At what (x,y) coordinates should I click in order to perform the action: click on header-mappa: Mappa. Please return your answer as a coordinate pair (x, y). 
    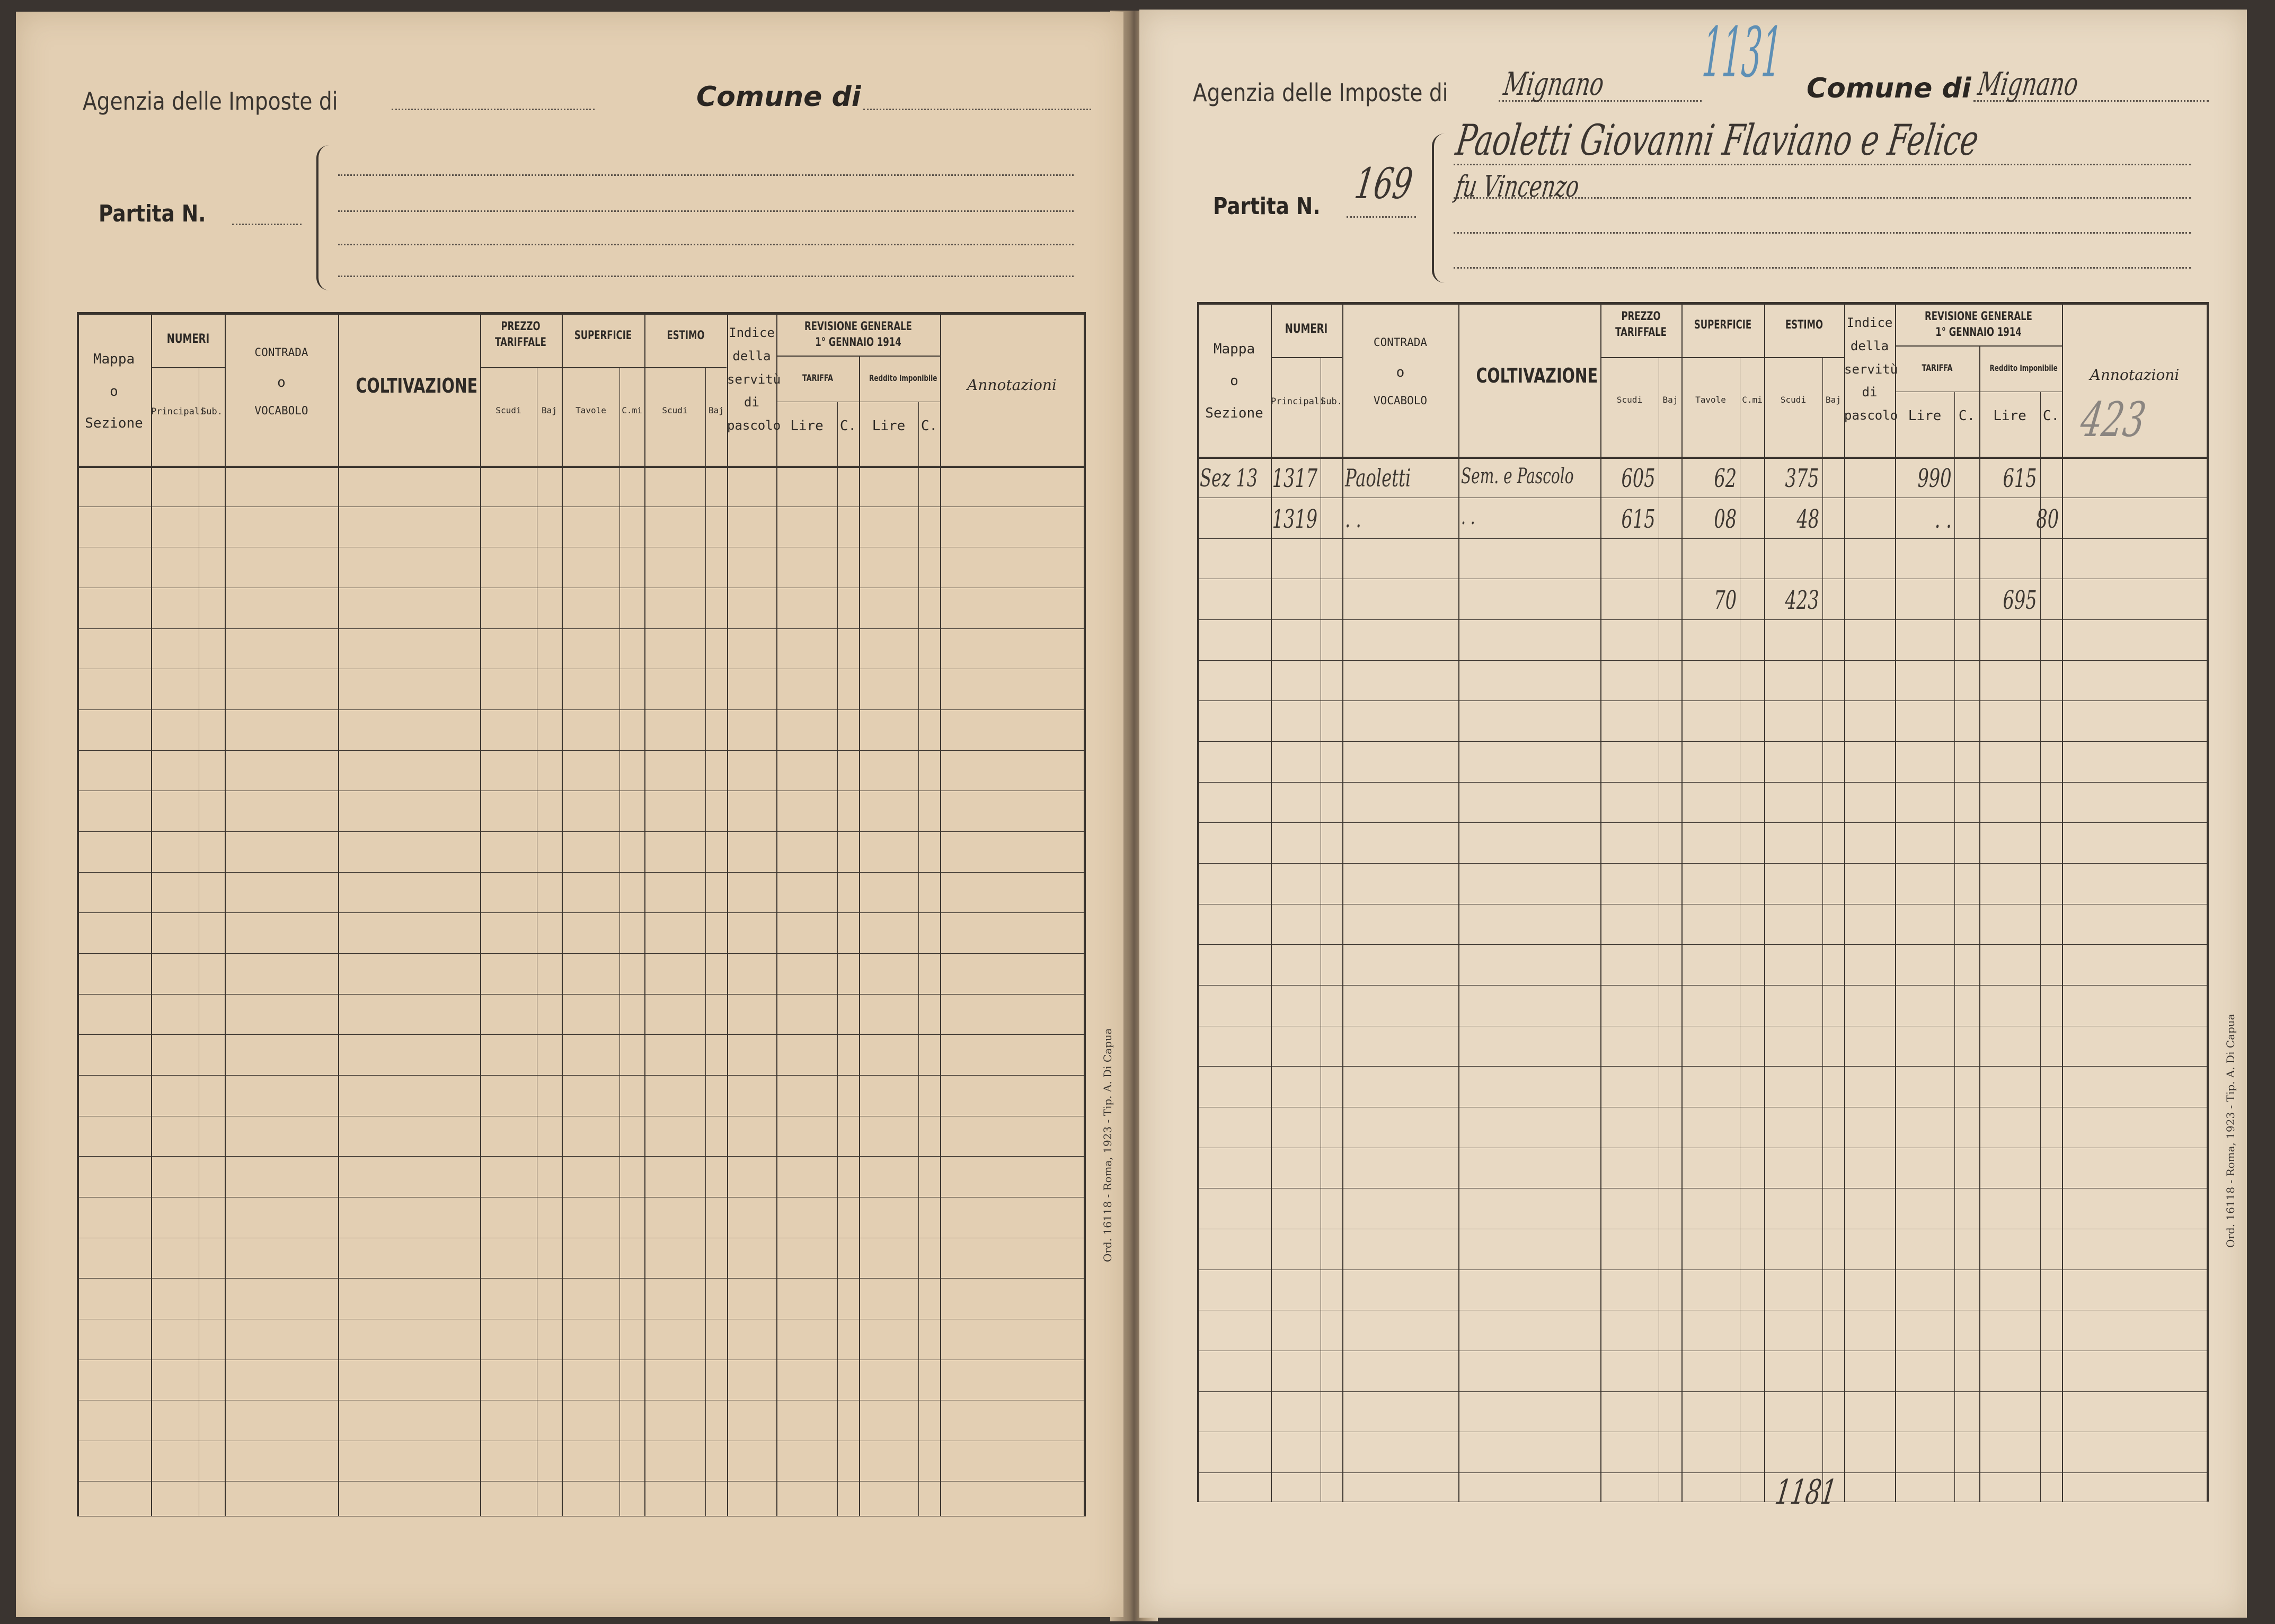
    Looking at the image, I should click on (1234, 349).